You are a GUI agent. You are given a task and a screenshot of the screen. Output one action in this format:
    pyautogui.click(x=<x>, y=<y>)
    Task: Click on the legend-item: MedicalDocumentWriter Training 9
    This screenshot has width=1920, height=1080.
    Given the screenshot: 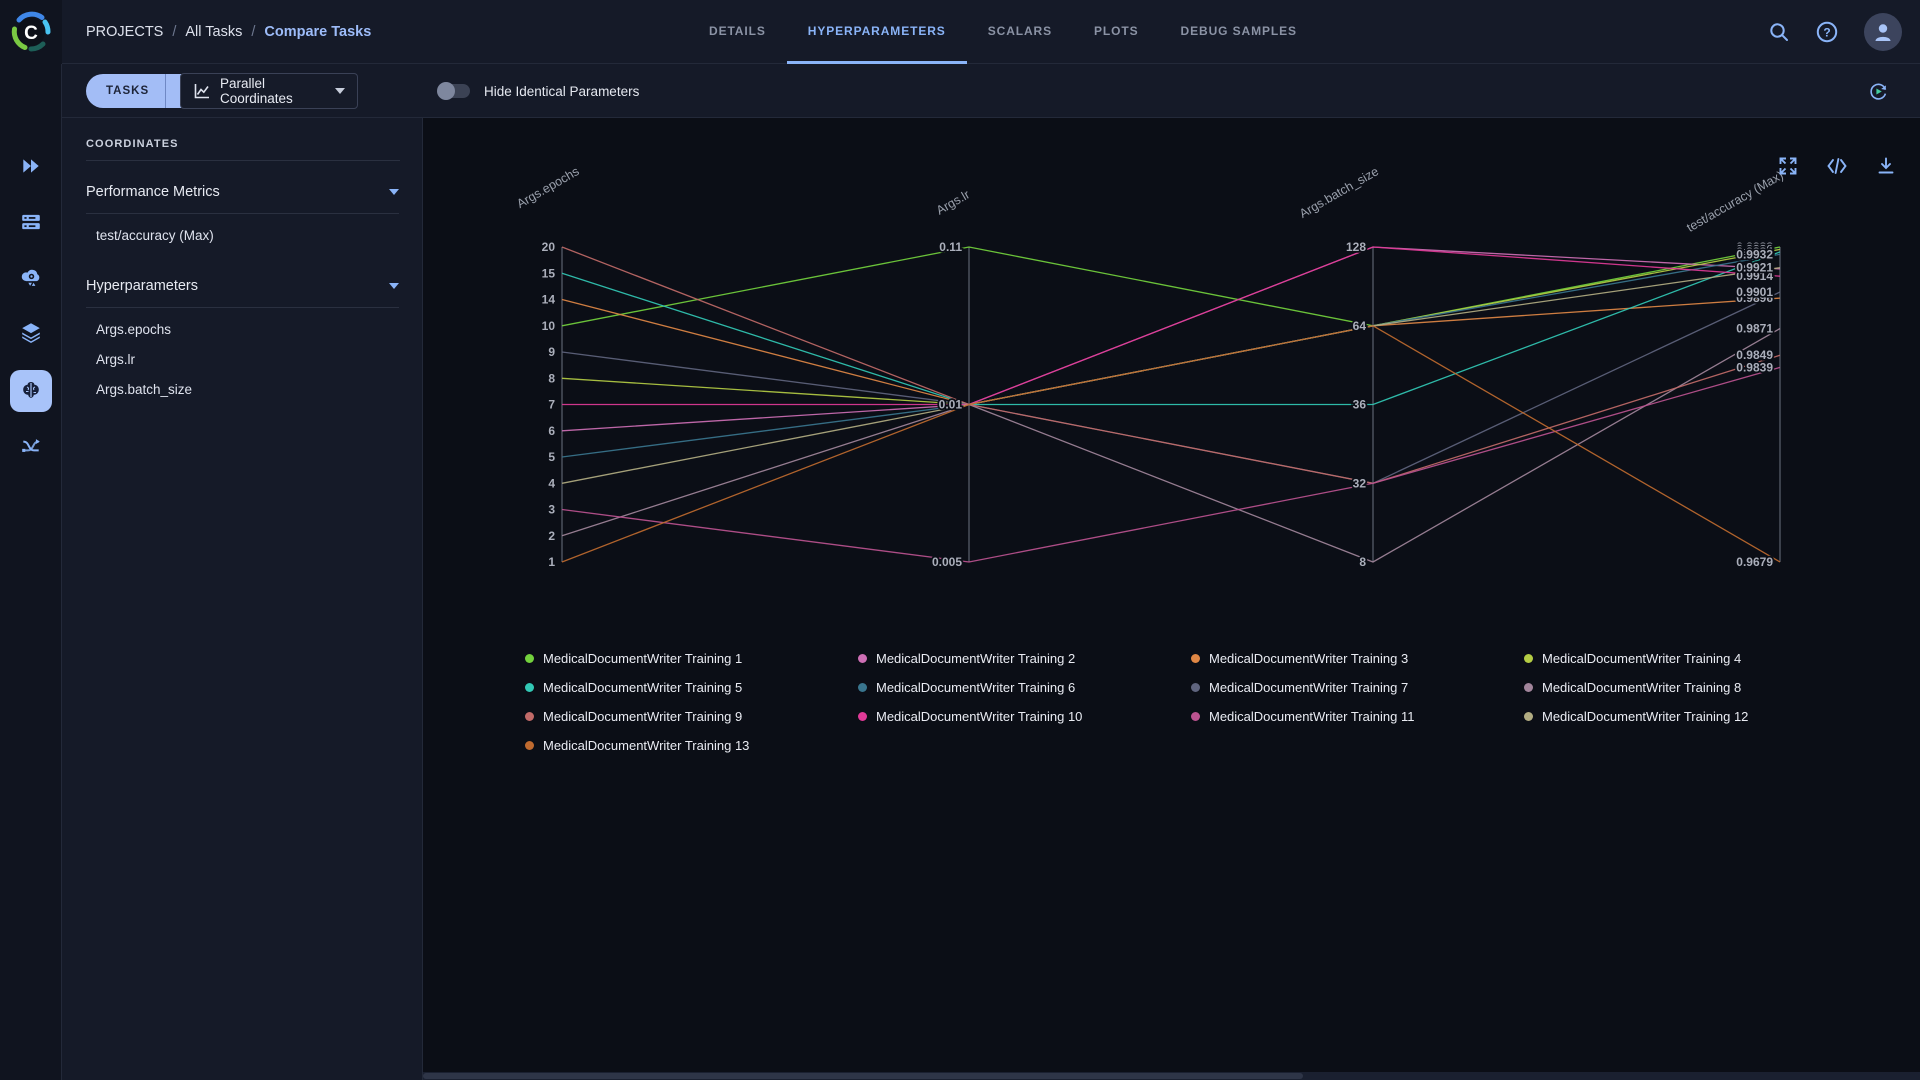 What is the action you would take?
    pyautogui.click(x=691, y=716)
    